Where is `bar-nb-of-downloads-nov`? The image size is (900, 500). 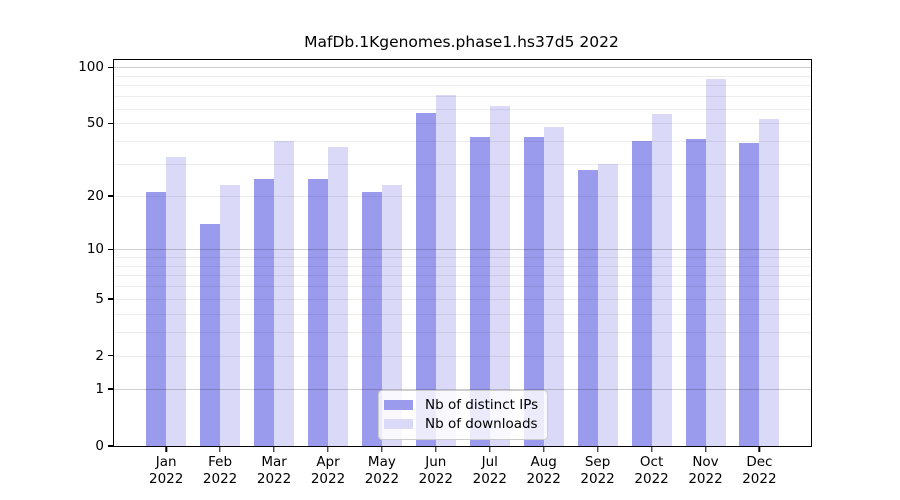 bar-nb-of-downloads-nov is located at coordinates (715, 262).